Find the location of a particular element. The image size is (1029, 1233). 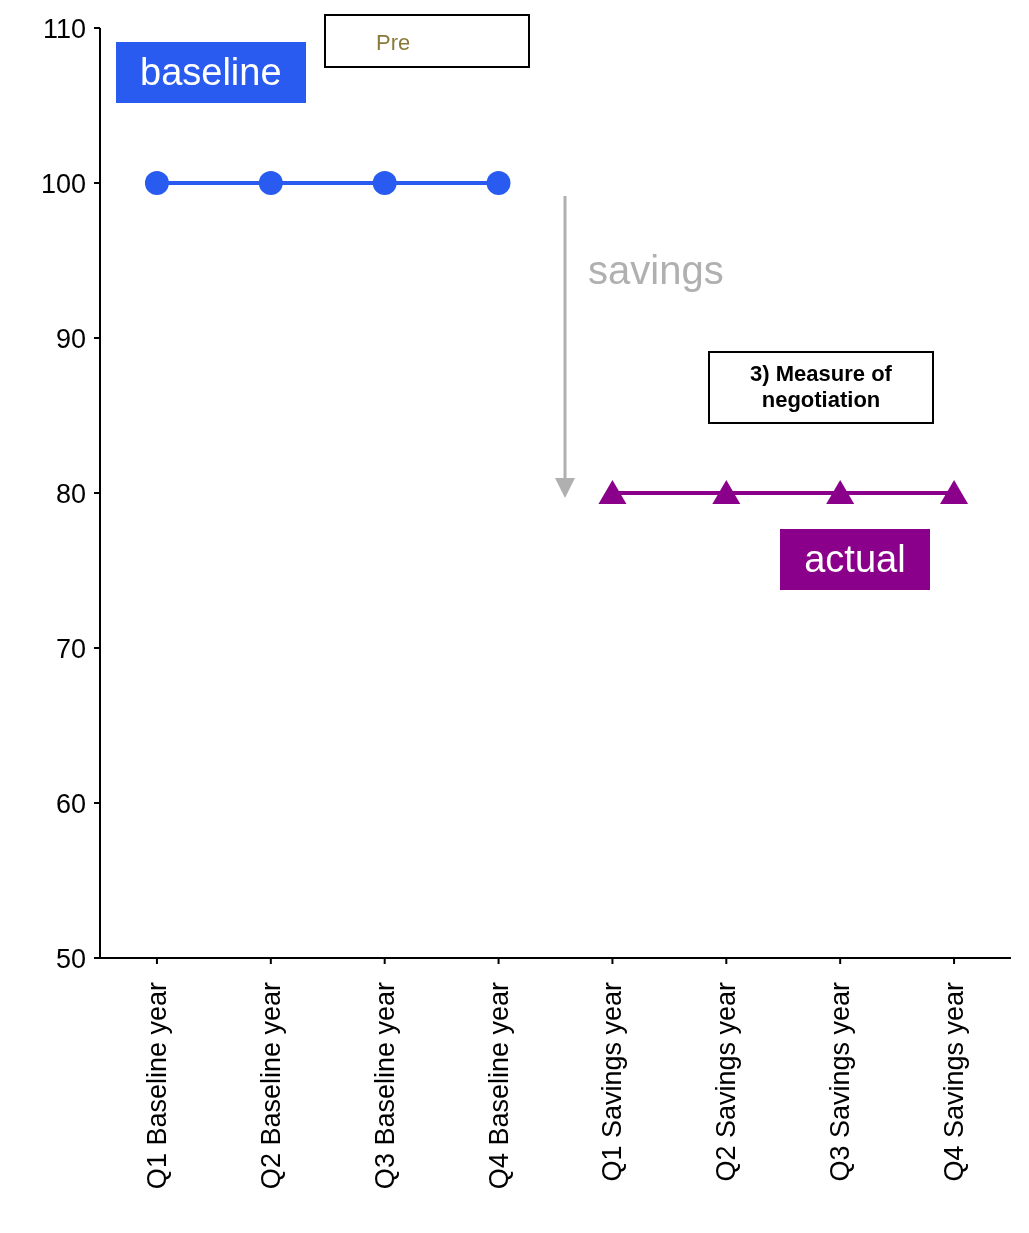

x-tick-label: Q2 Savings year is located at coordinates (726, 1082).